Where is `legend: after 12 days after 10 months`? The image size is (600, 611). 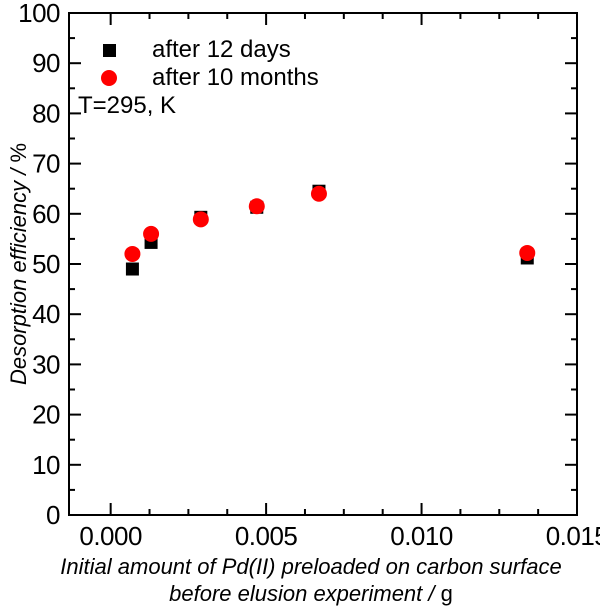
legend: after 12 days after 10 months is located at coordinates (207, 64).